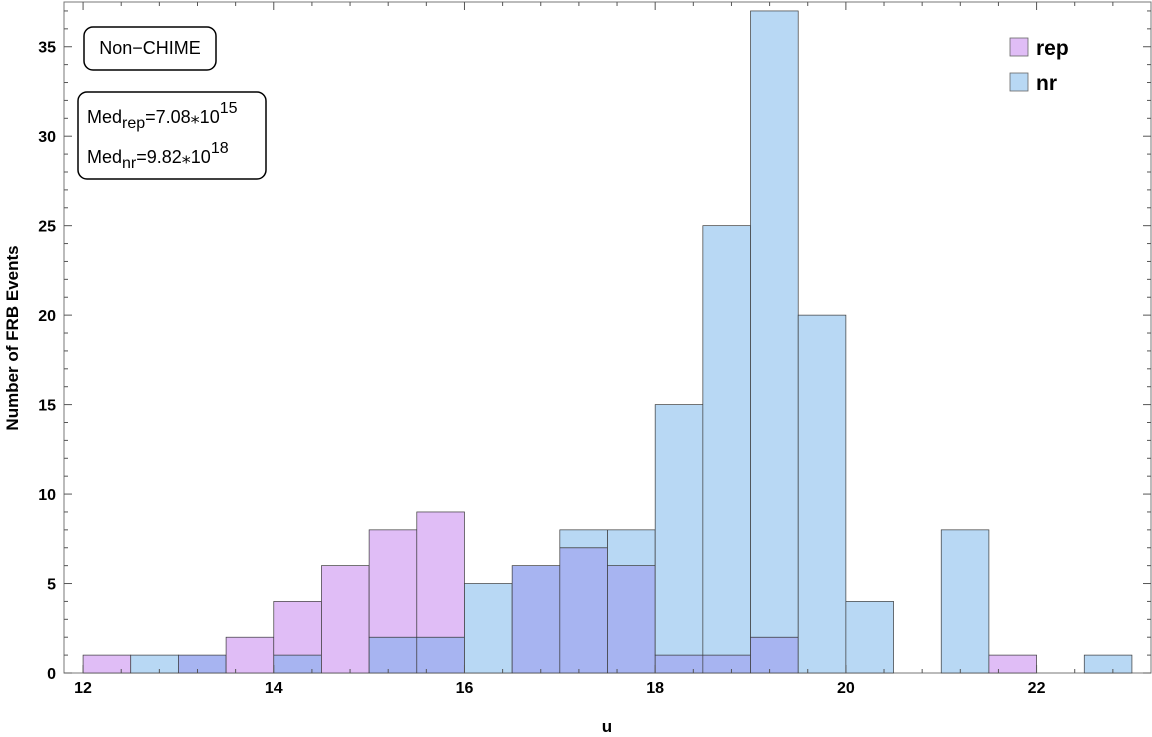 This screenshot has height=737, width=1152. What do you see at coordinates (47, 137) in the screenshot?
I see `y-tick-label-30: 30` at bounding box center [47, 137].